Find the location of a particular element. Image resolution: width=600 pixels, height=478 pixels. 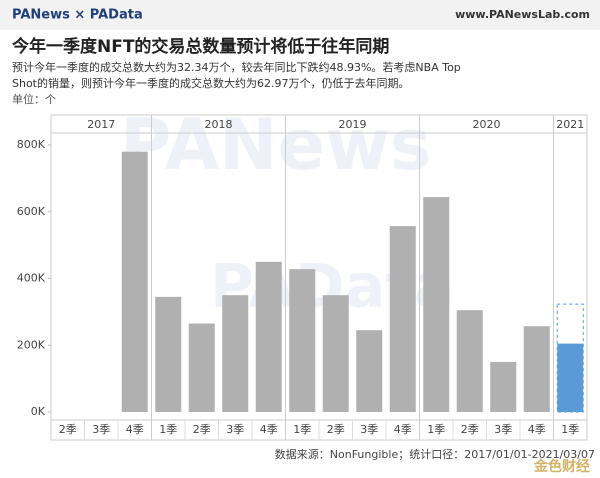

watermark: 金色财经 is located at coordinates (561, 466).